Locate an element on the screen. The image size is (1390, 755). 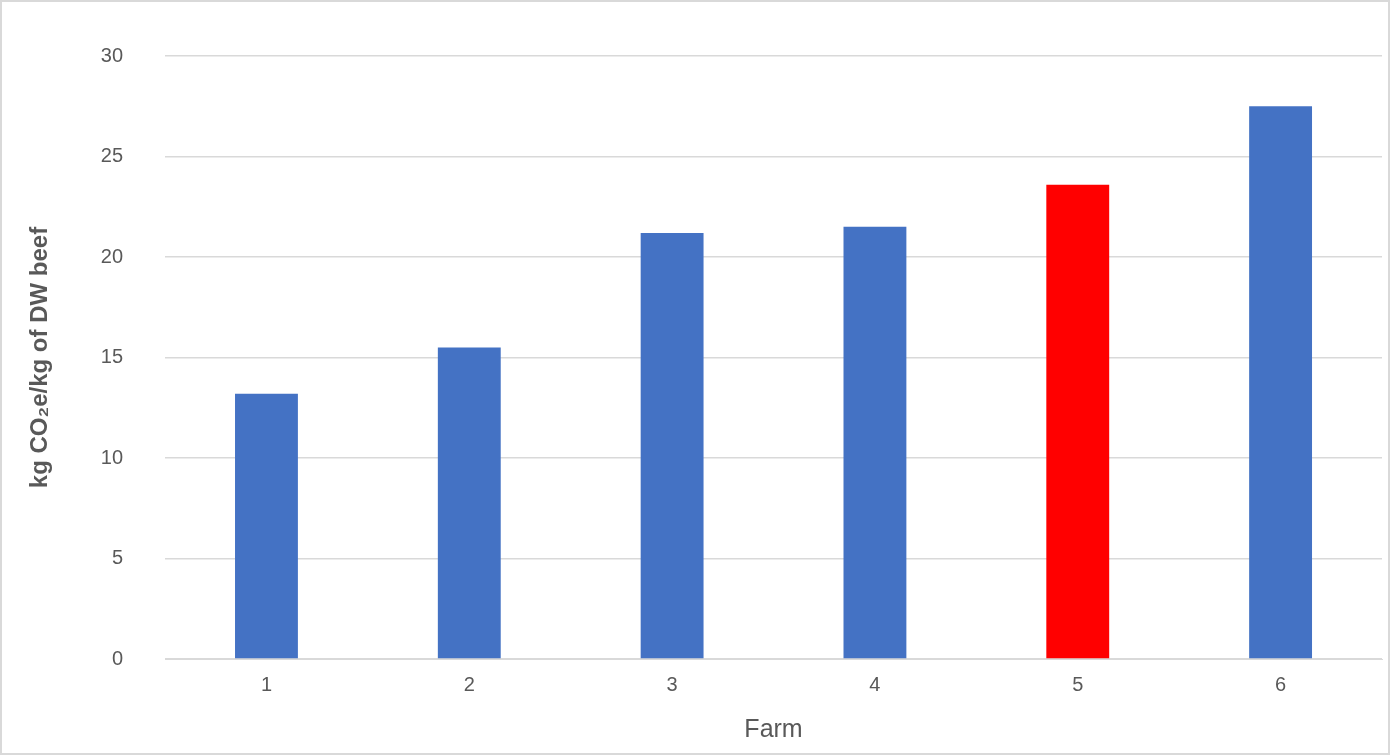
y-axis-title: kg CO₂e/kg of DW beef is located at coordinates (39, 357).